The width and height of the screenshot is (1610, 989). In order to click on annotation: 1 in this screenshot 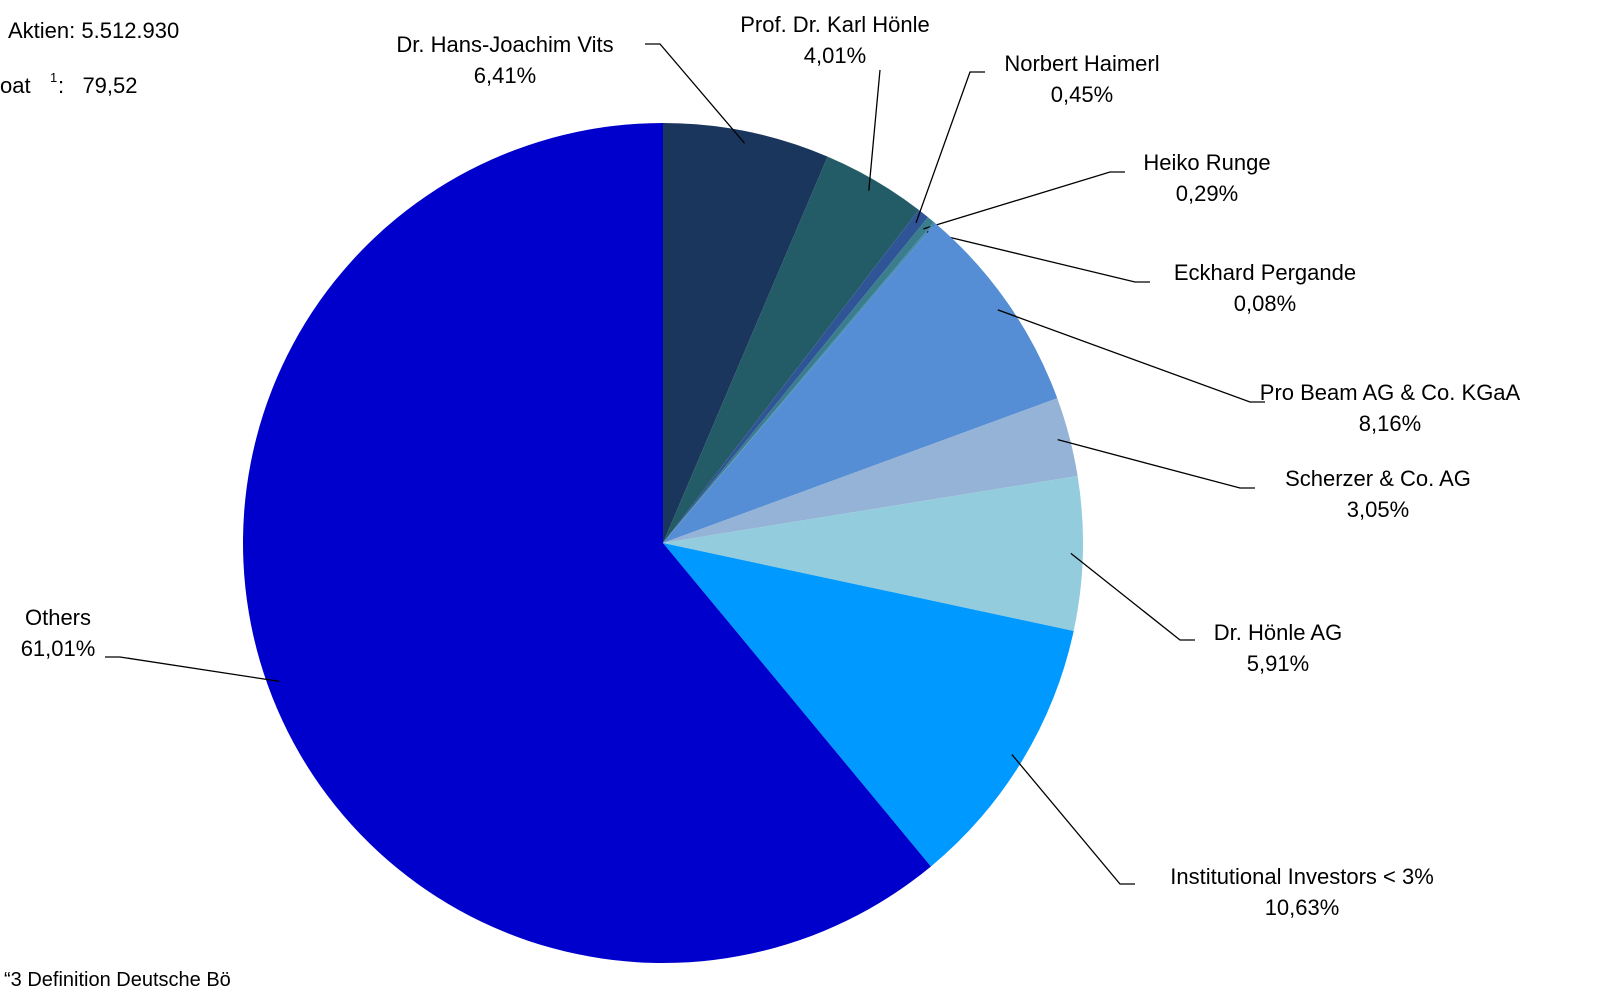, I will do `click(53, 77)`.